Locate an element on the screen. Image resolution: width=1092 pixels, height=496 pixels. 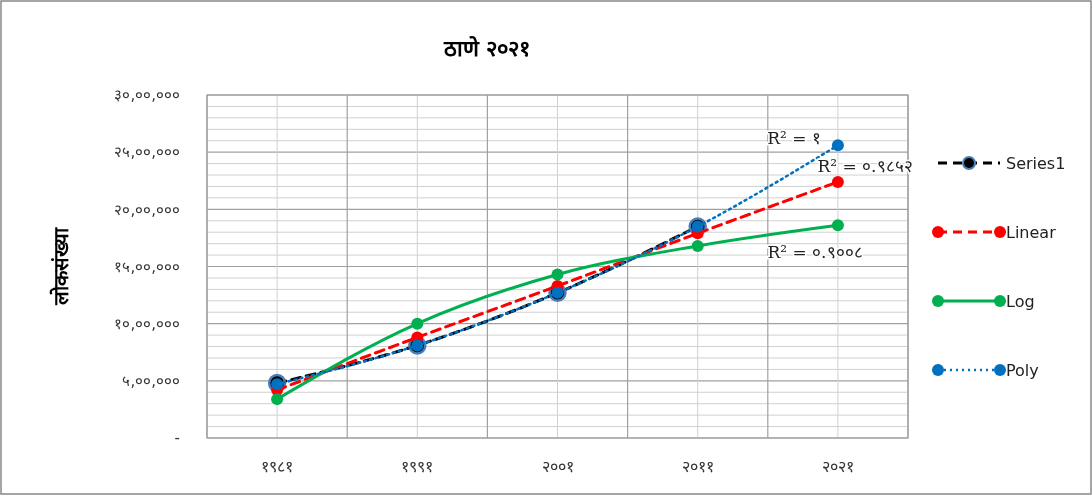
legend-label: Linear is located at coordinates (1031, 232).